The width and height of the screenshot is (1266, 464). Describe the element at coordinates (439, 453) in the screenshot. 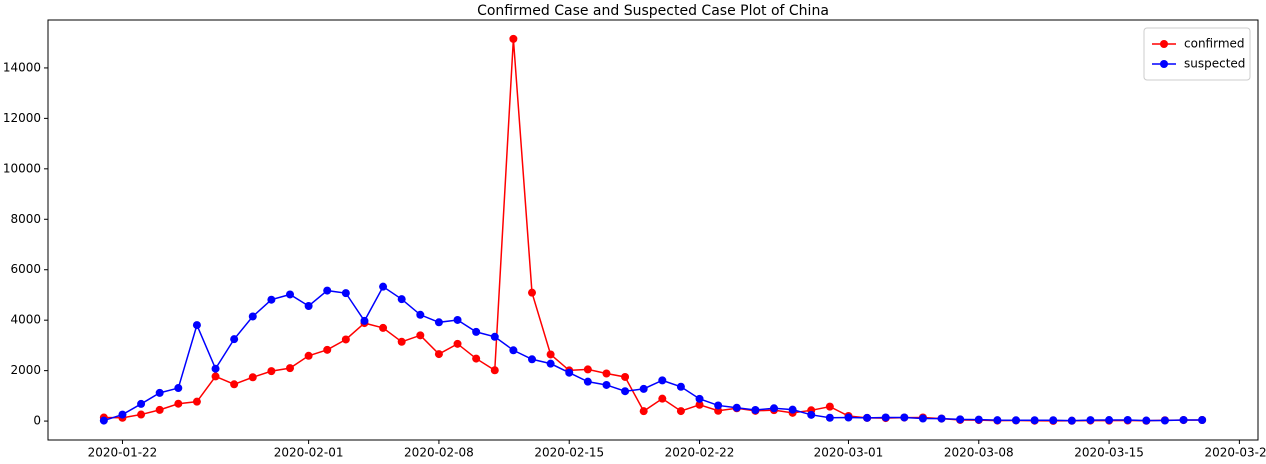

I see `x-tick-label: 2020-02-08` at that location.